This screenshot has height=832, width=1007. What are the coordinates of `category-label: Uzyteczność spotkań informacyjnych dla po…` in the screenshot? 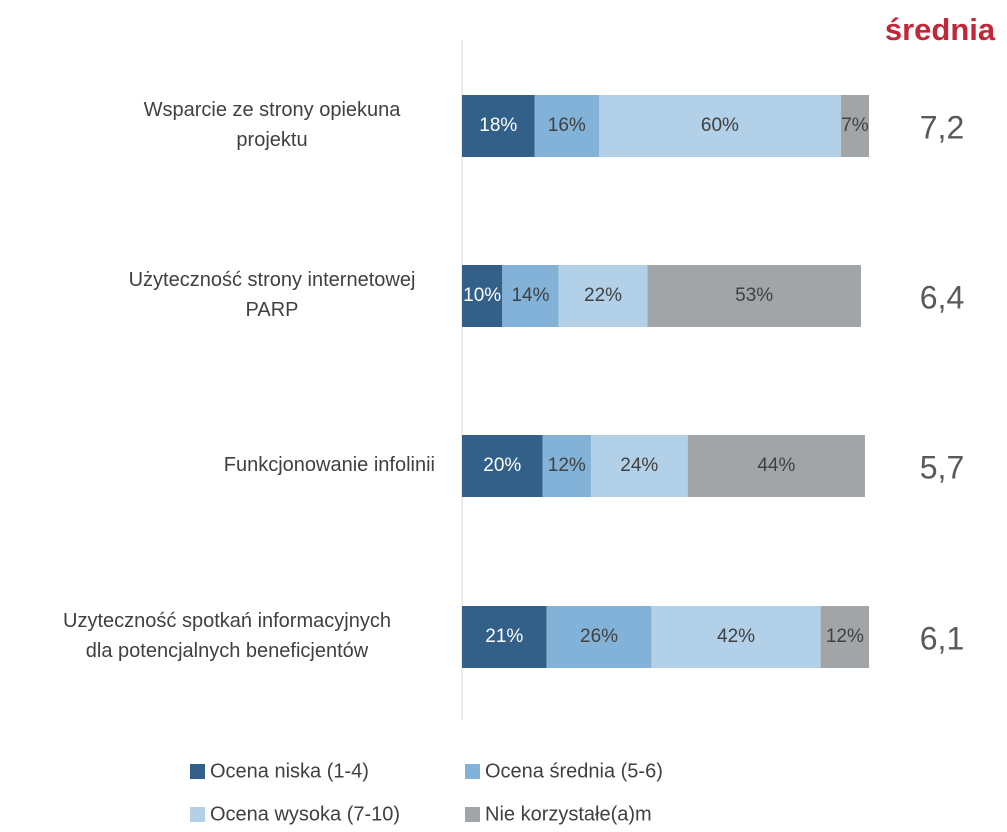 It's located at (227, 636).